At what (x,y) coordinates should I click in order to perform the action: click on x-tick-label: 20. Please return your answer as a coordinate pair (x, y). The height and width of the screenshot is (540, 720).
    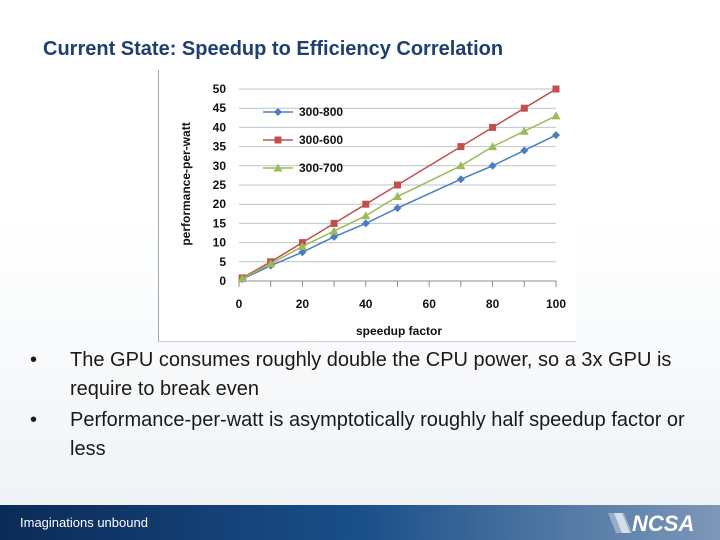
    Looking at the image, I should click on (303, 304).